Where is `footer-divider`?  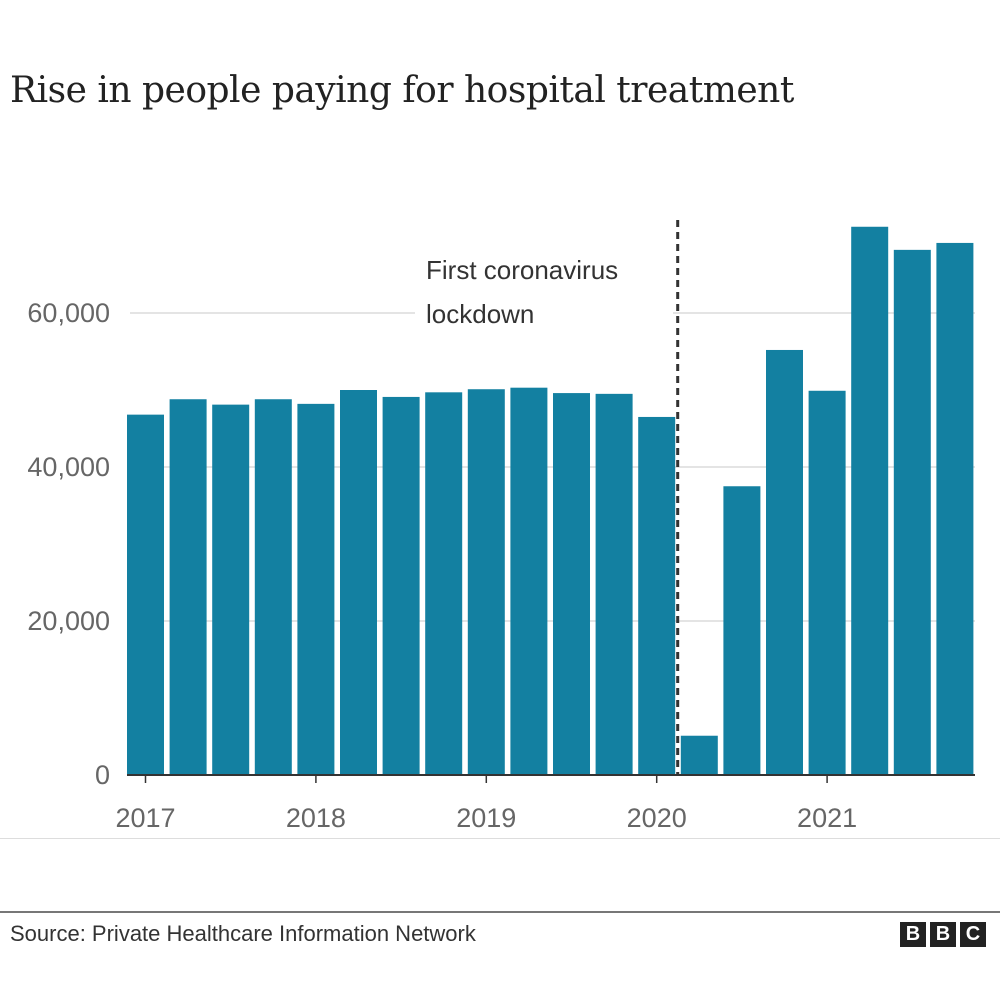 footer-divider is located at coordinates (500, 912).